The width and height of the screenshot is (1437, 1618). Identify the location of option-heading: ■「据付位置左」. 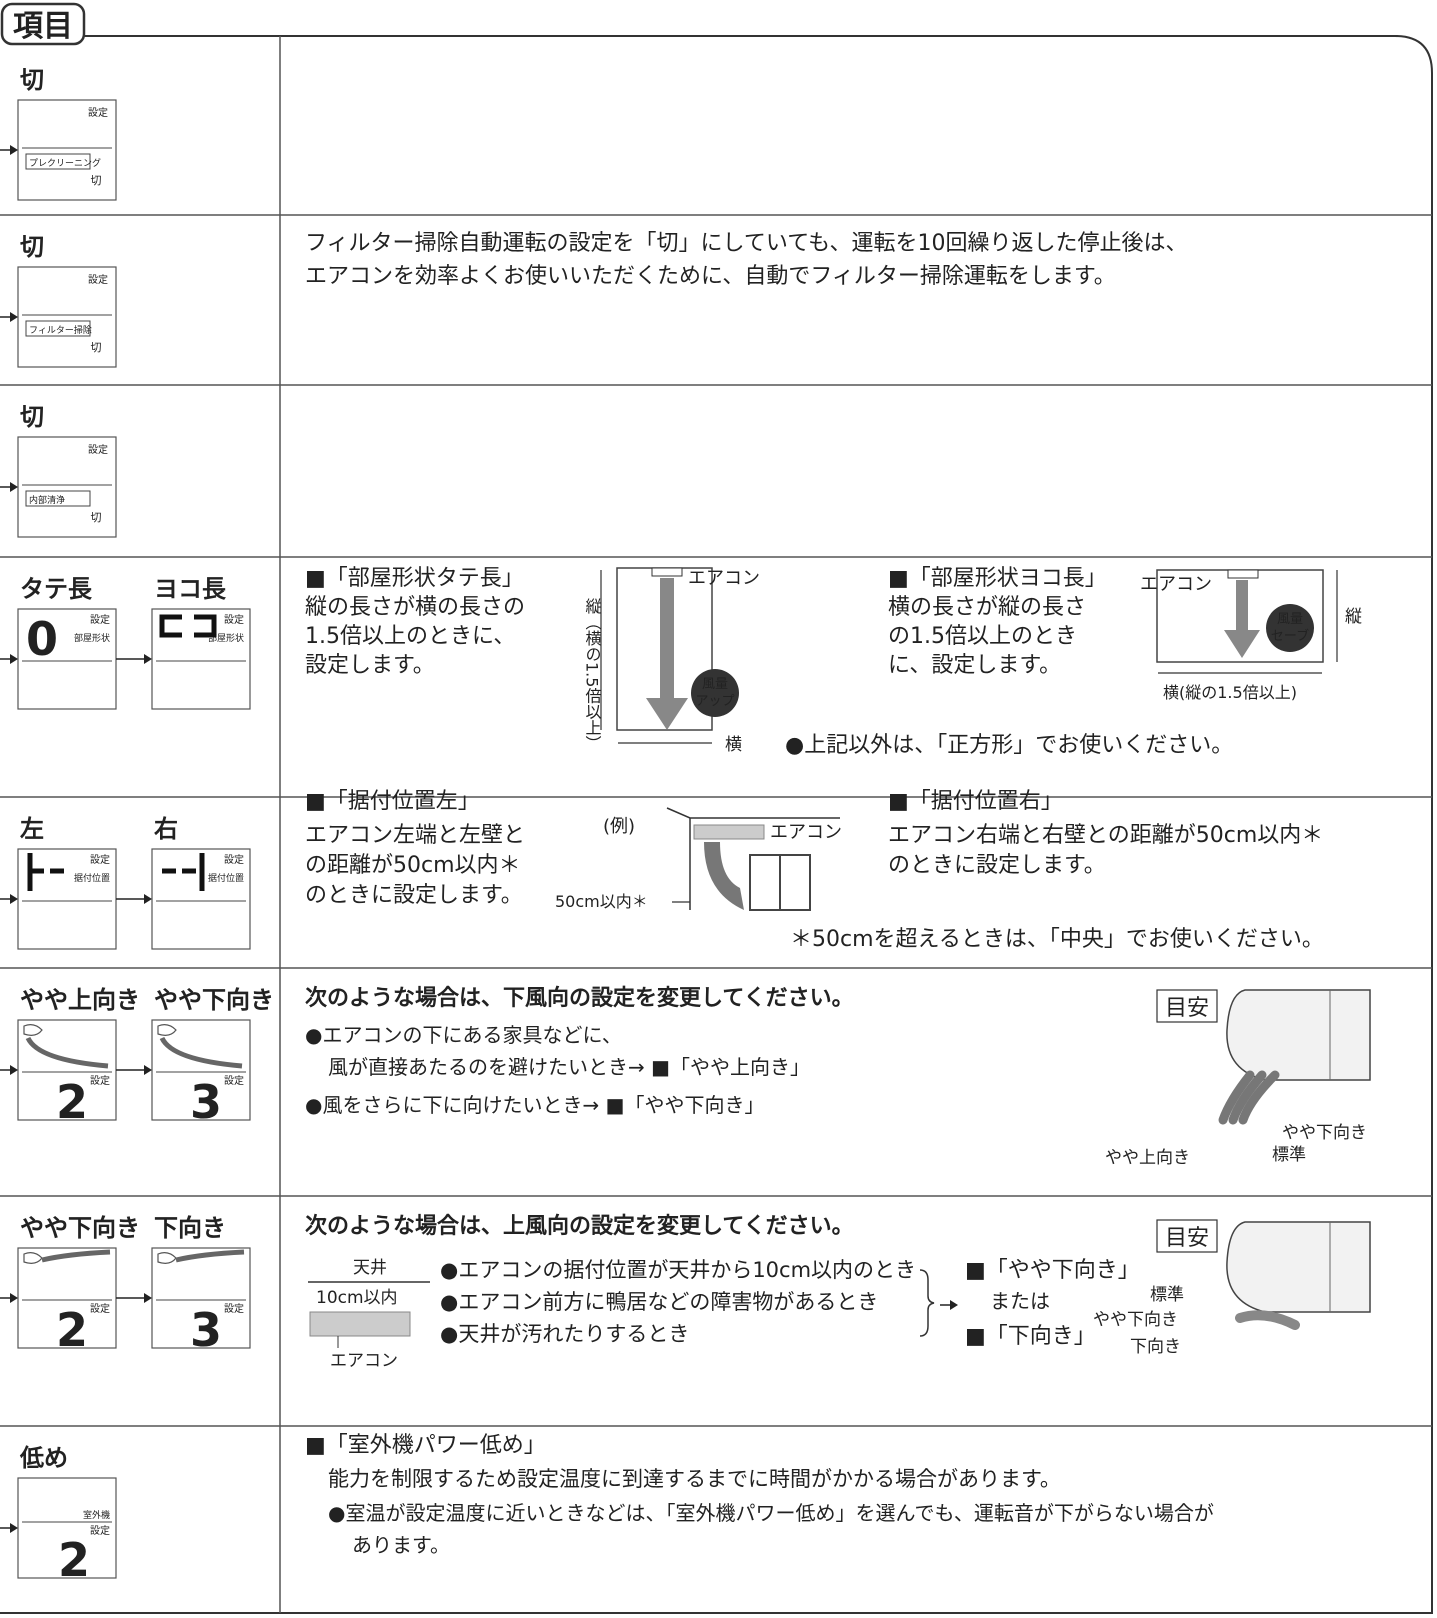
(392, 801).